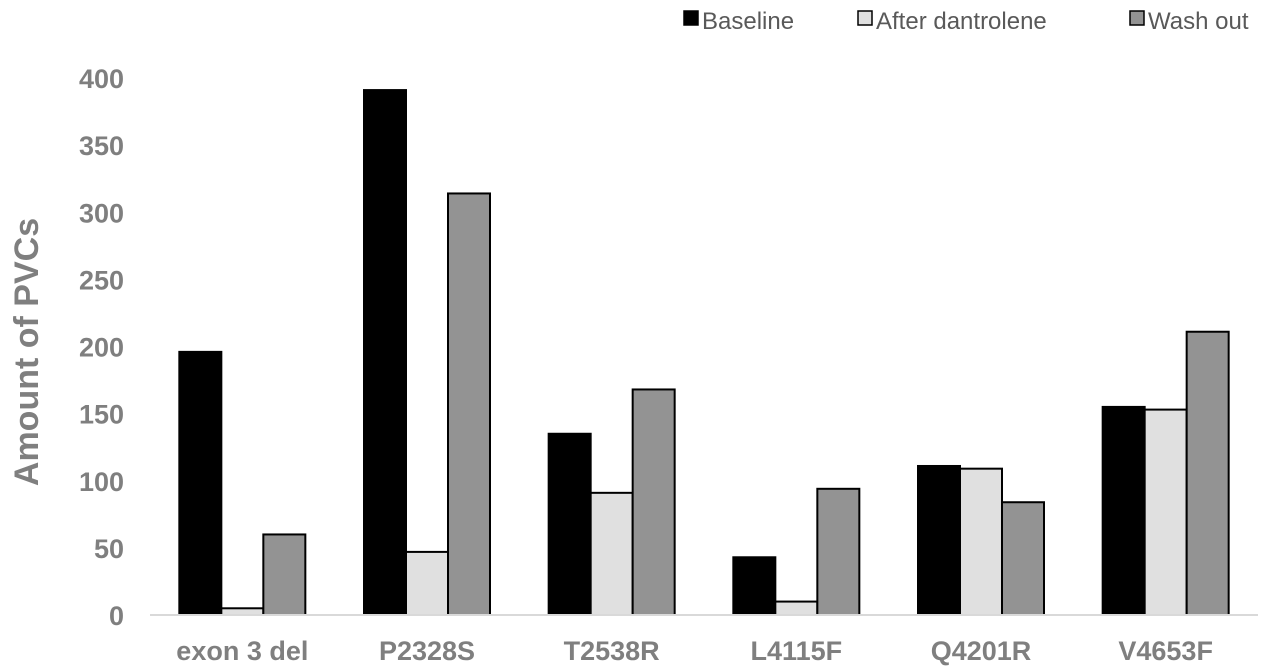  What do you see at coordinates (101, 213) in the screenshot?
I see `y-tick-label: 300` at bounding box center [101, 213].